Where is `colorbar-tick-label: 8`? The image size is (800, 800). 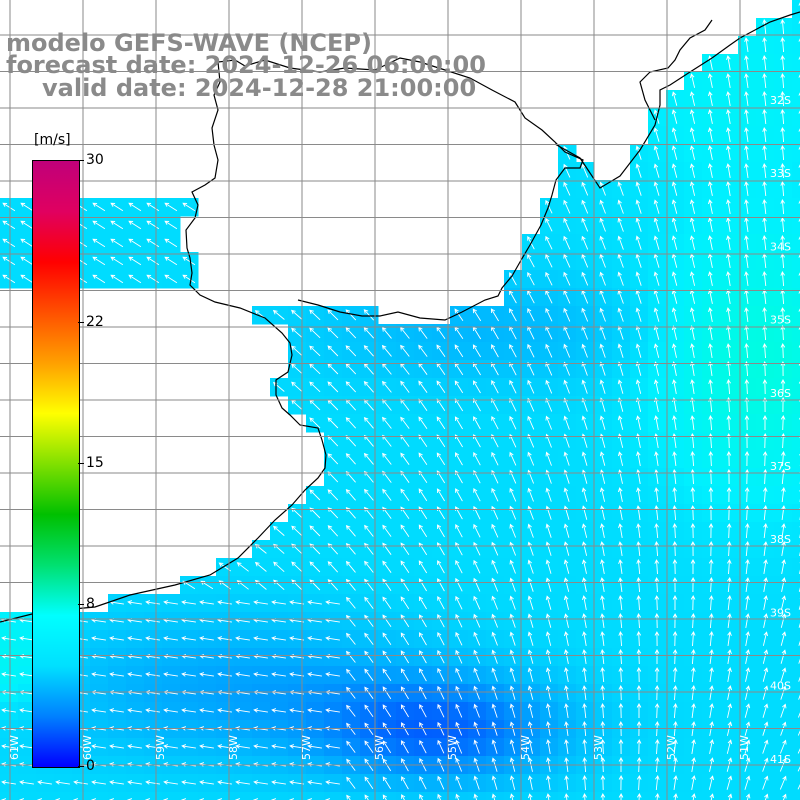
colorbar-tick-label: 8 is located at coordinates (90, 604).